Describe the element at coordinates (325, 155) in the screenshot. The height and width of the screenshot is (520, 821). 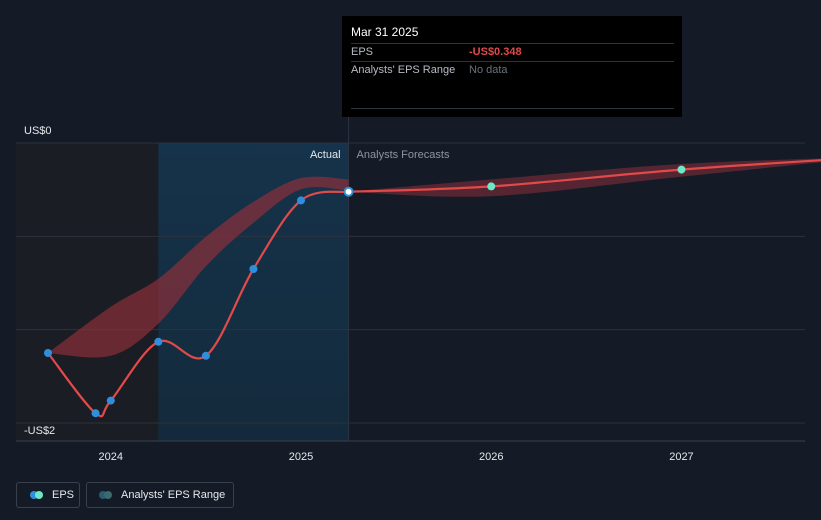
I see `actual-label: Actual` at that location.